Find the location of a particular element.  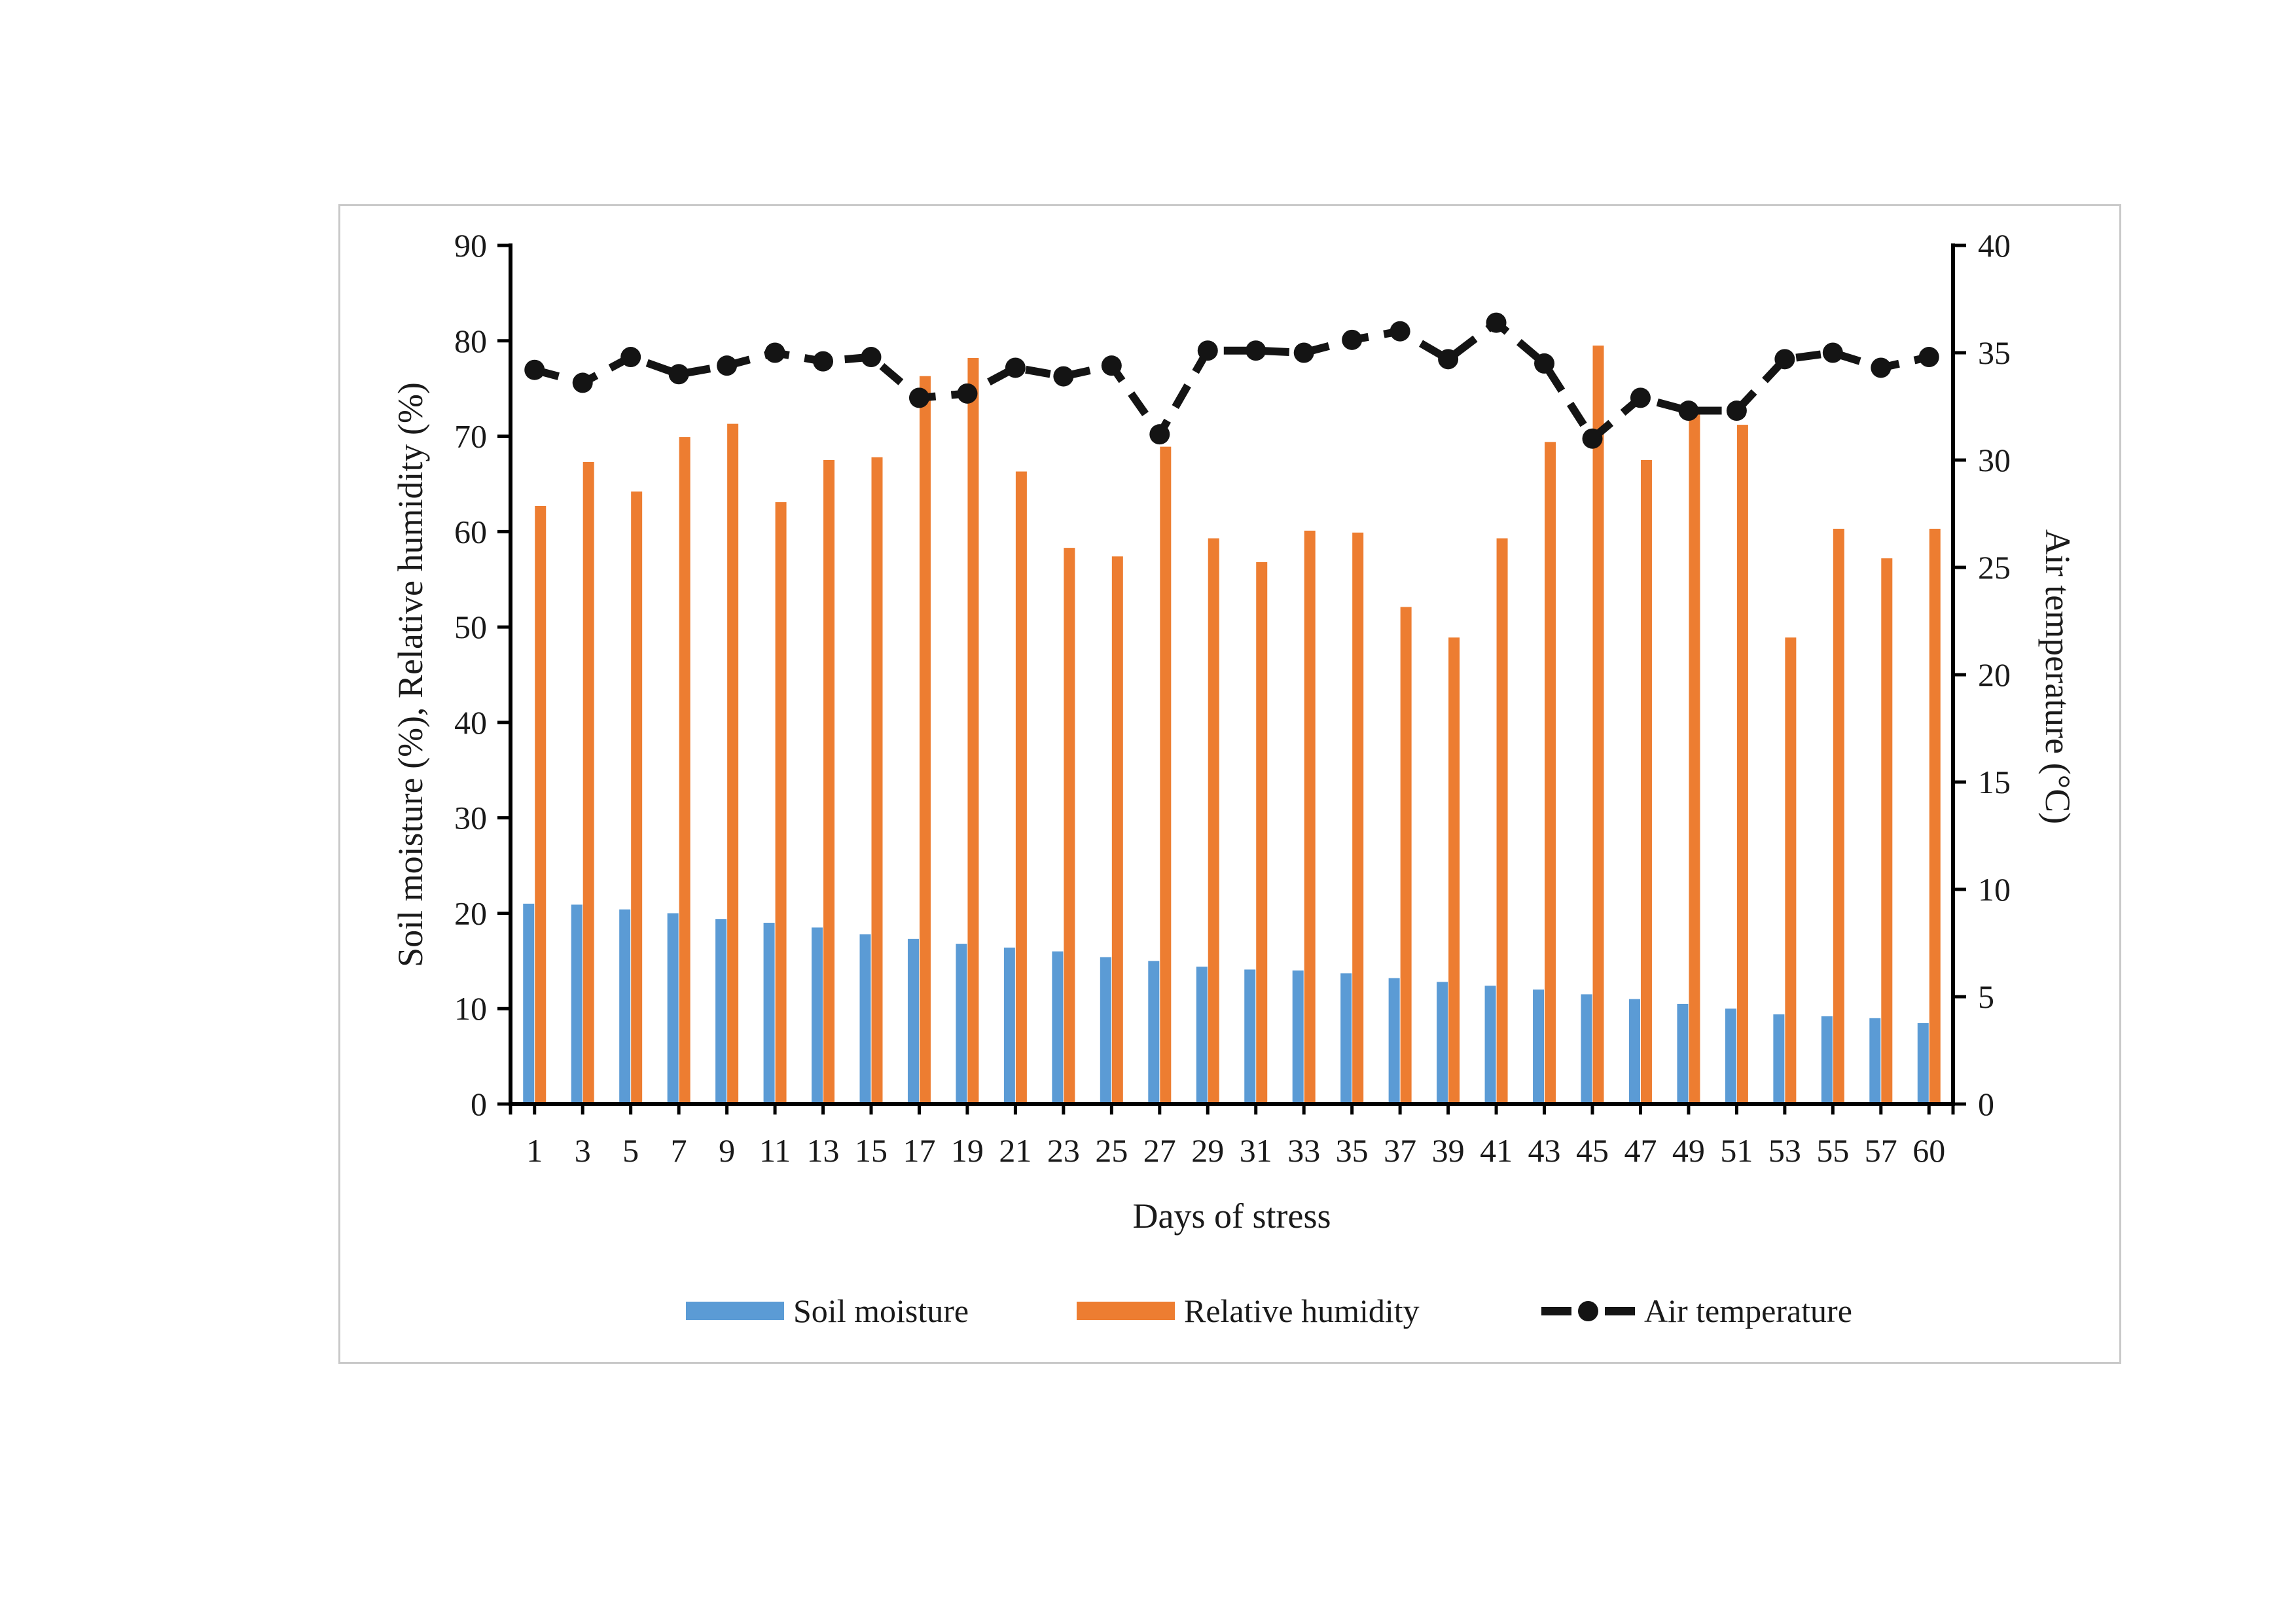

air-temperature-points is located at coordinates (1231, 380).